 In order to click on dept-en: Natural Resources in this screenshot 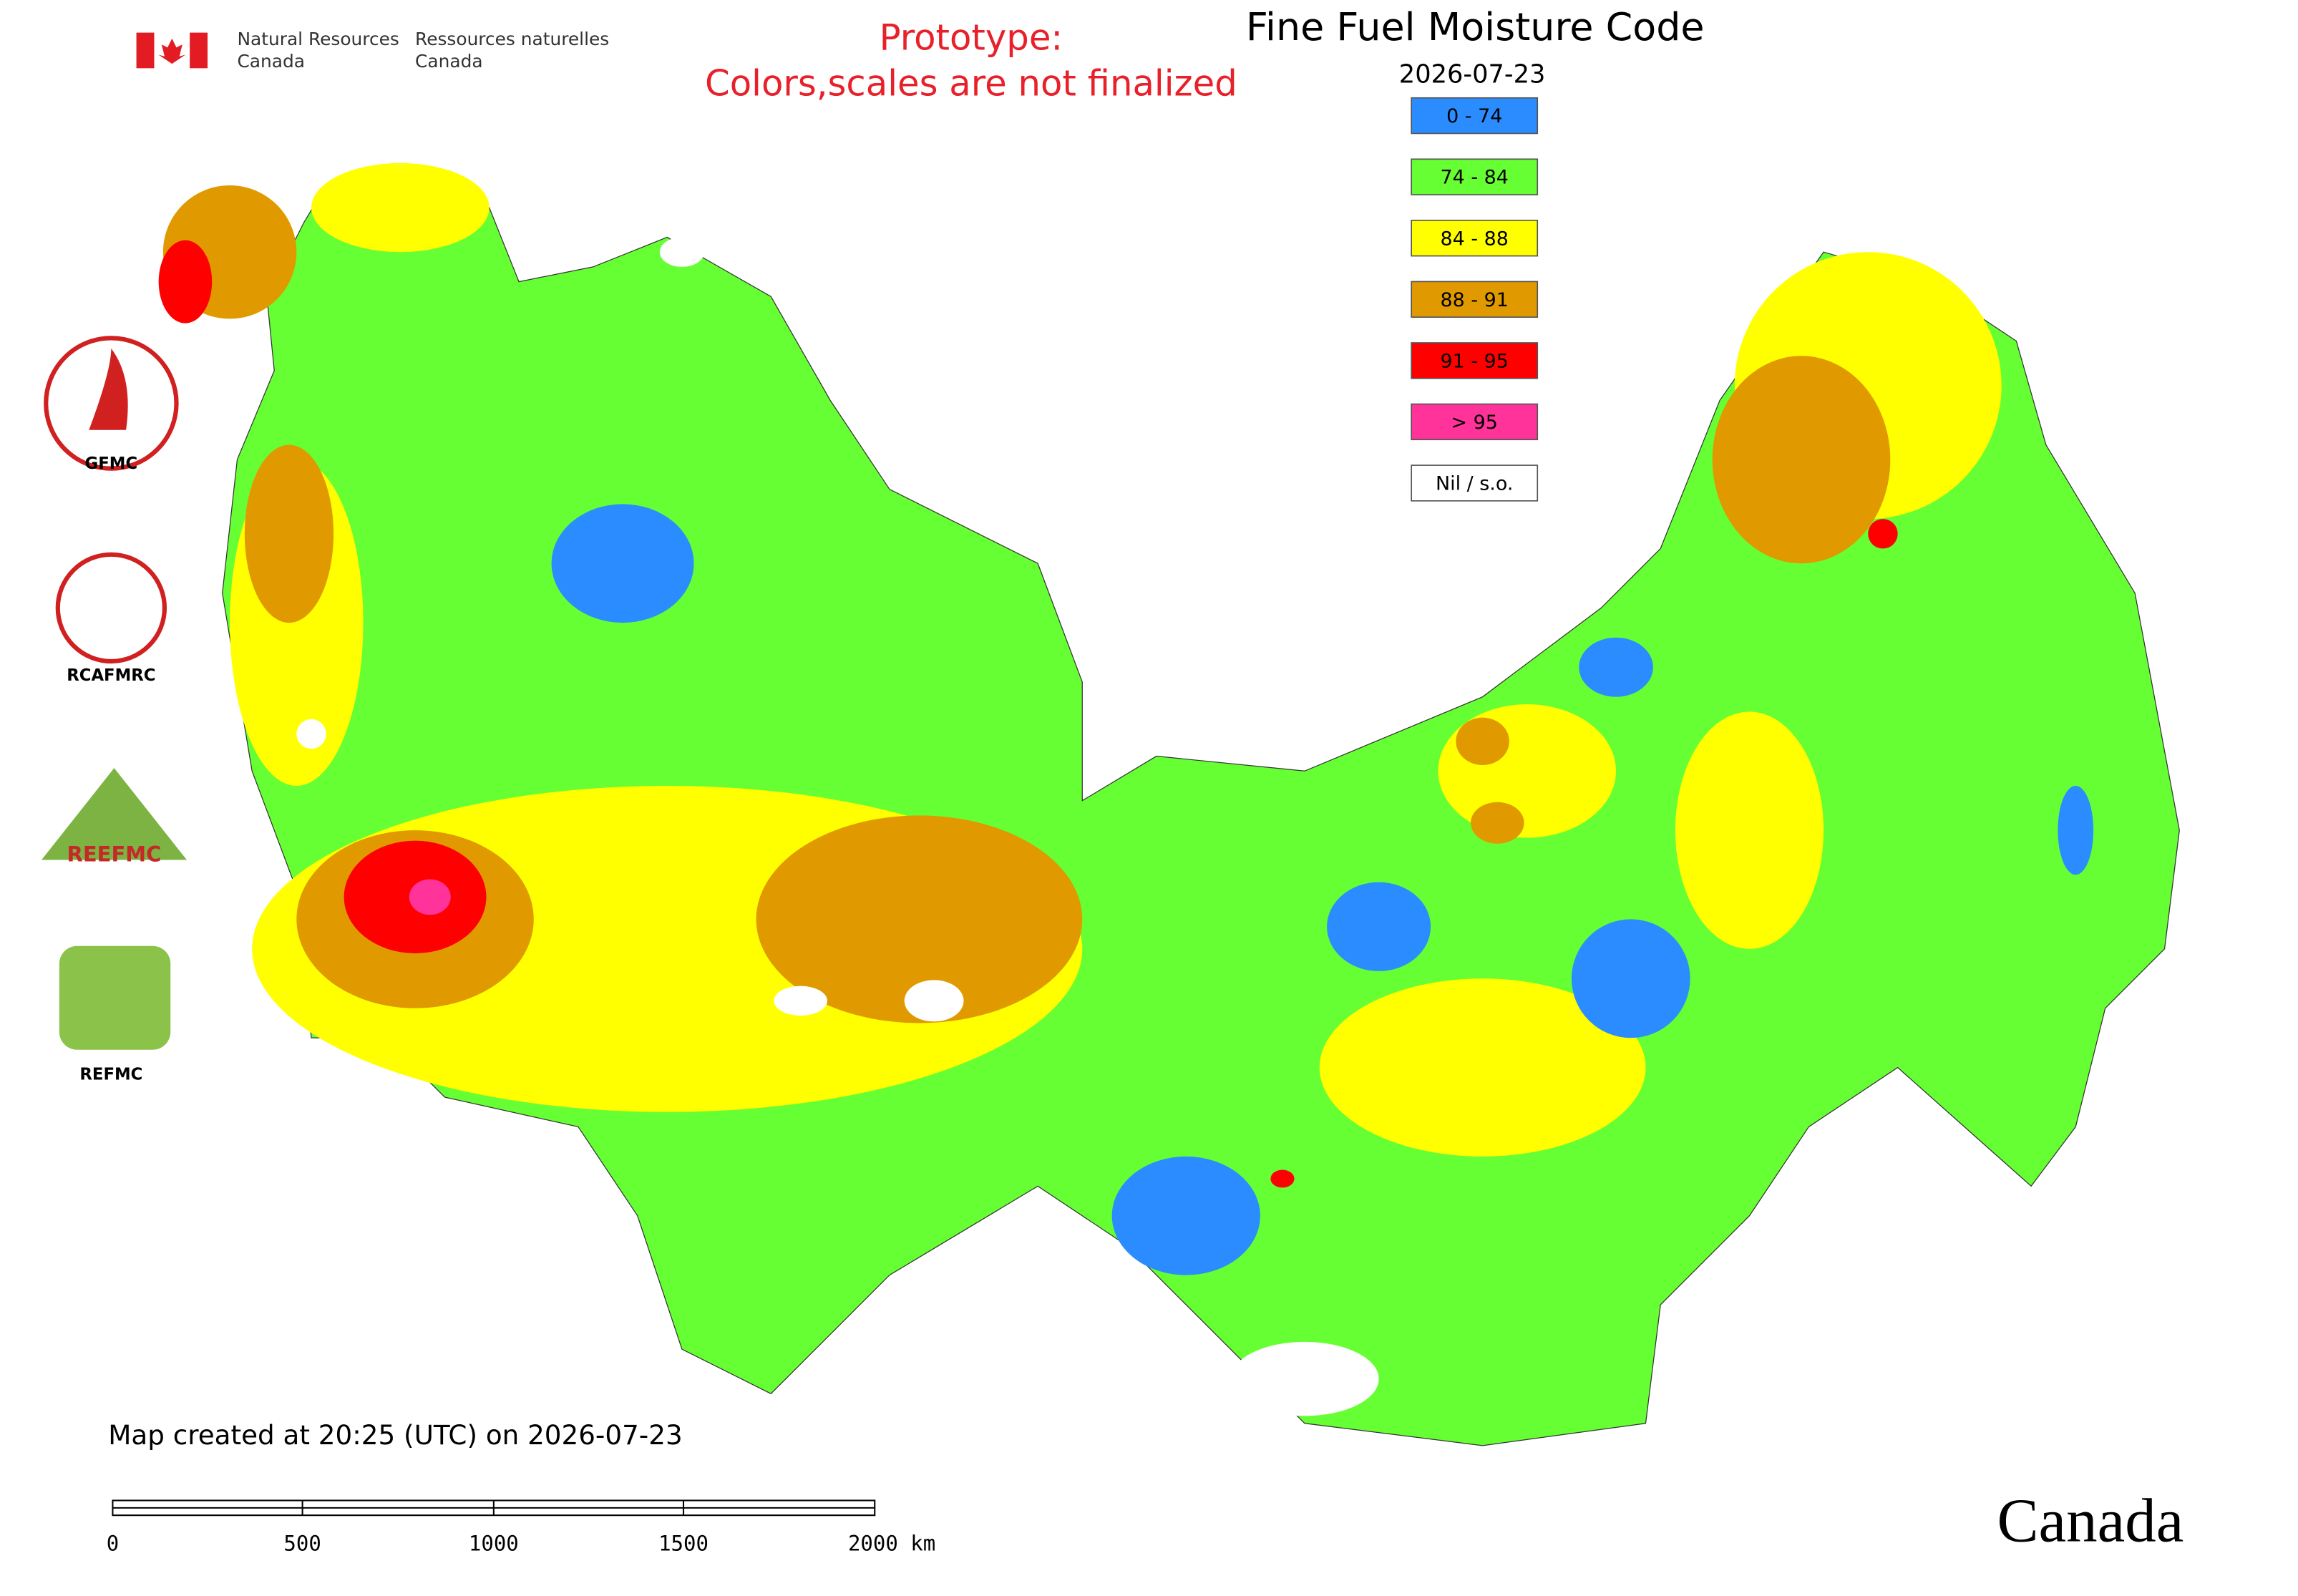, I will do `click(318, 39)`.